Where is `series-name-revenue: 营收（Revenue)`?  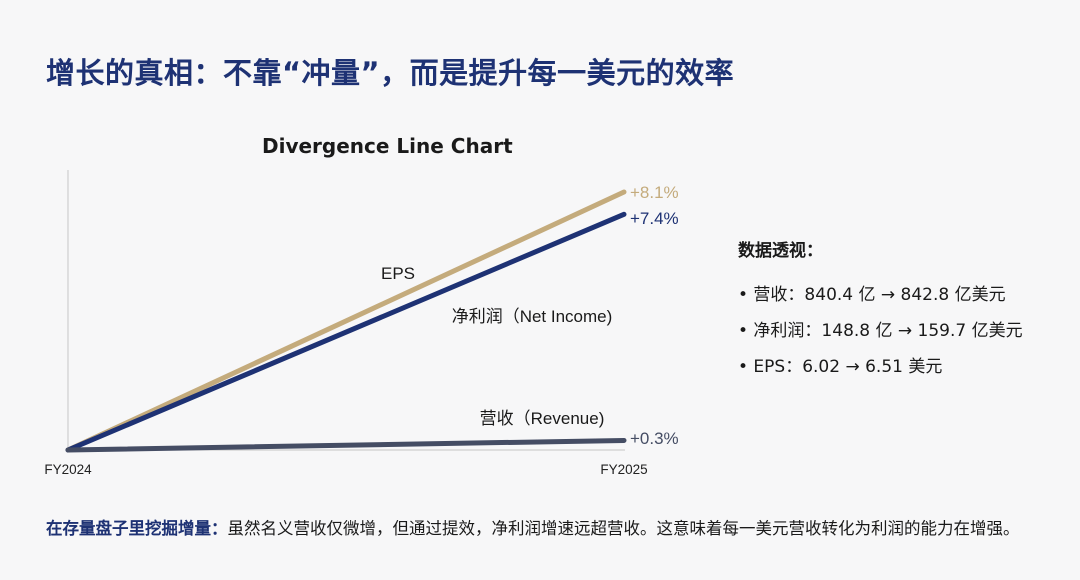 series-name-revenue: 营收（Revenue) is located at coordinates (542, 418).